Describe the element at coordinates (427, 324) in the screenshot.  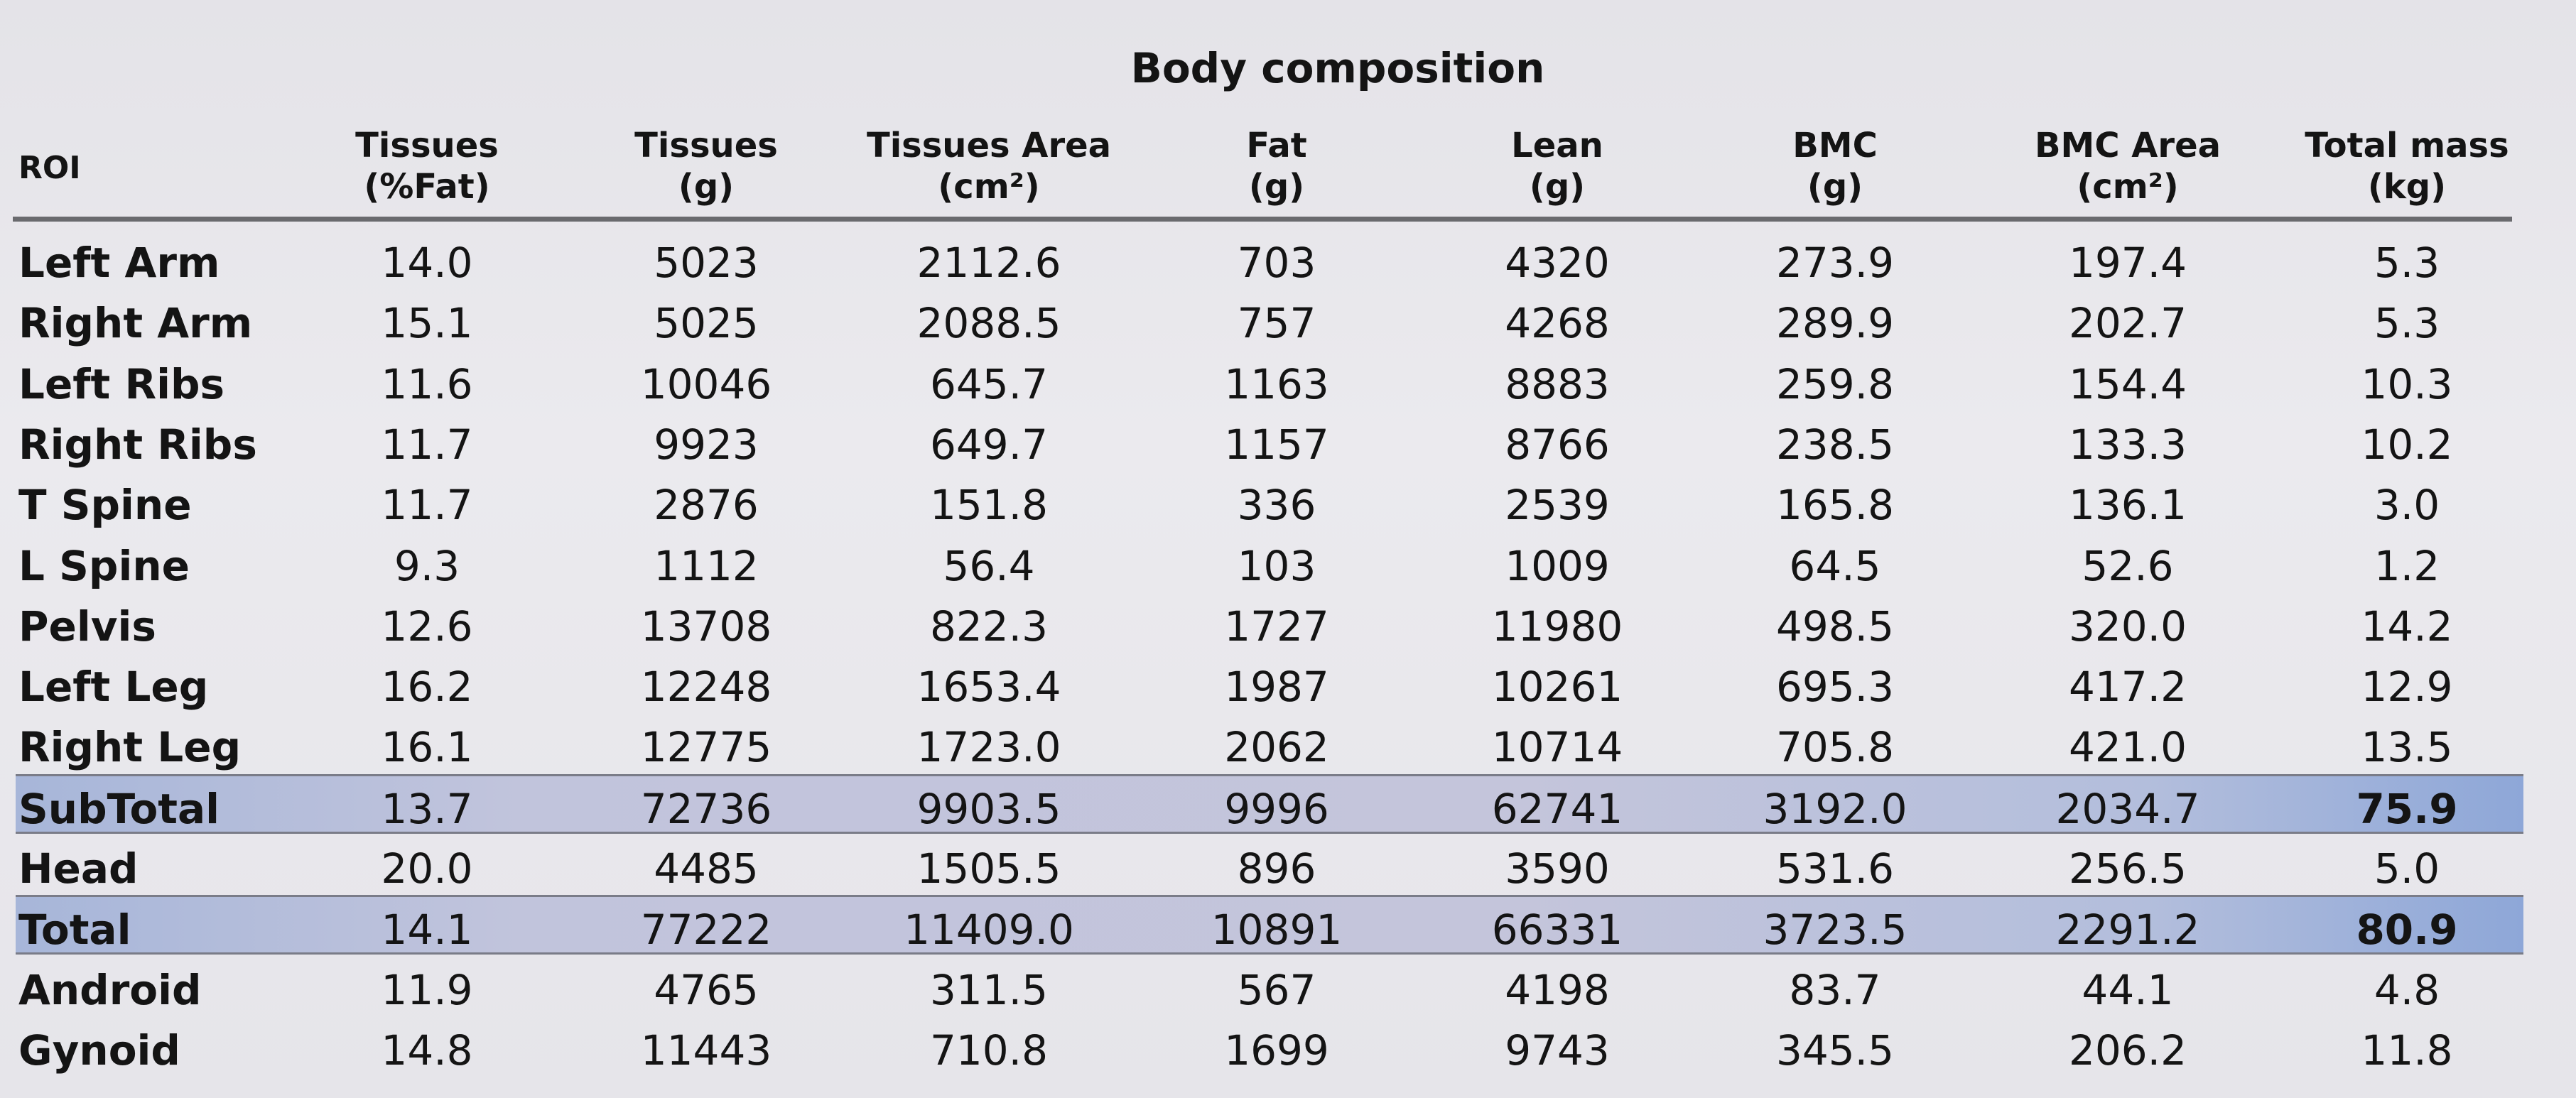
I see `table-cell: 15.1` at that location.